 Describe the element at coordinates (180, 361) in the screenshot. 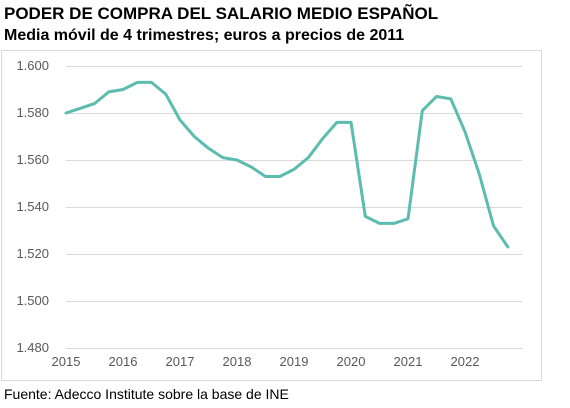

I see `x-tick-label: 2017` at that location.